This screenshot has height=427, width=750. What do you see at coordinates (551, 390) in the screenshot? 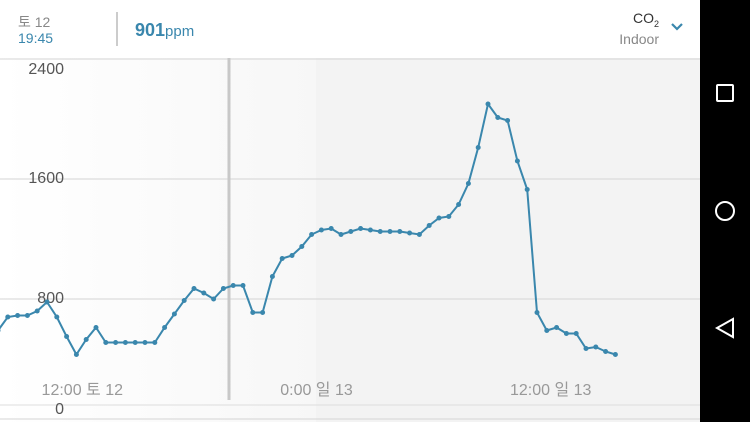
I see `x-tick-label: 12:00 일 13` at bounding box center [551, 390].